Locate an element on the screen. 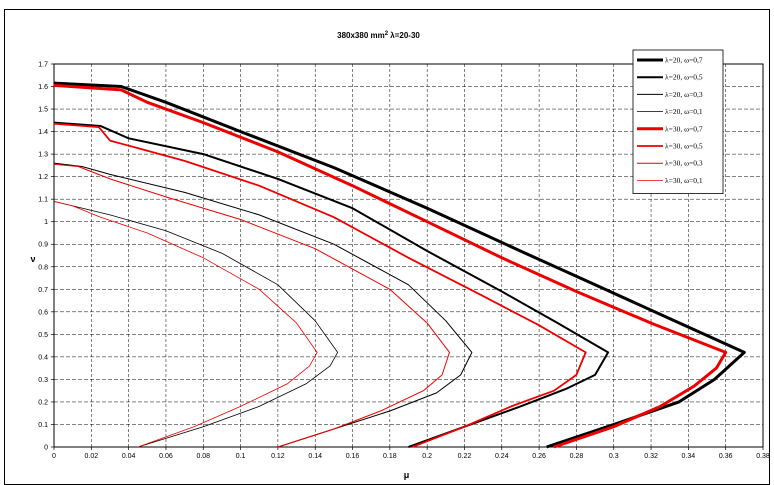 The width and height of the screenshot is (774, 485). y-tick-label: 0.4 is located at coordinates (43, 357).